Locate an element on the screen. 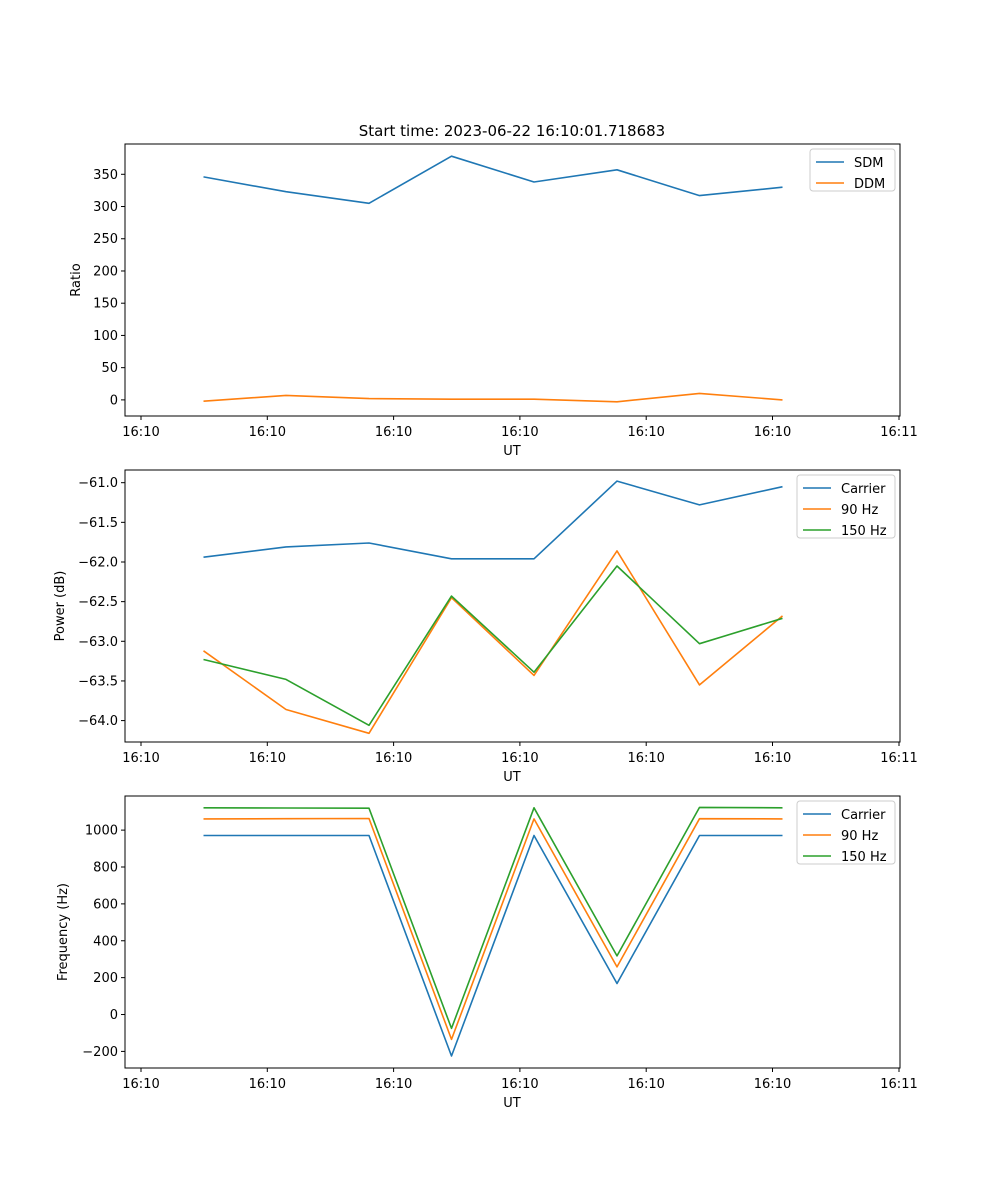  y-tick-label: −61.5 is located at coordinates (98, 523).